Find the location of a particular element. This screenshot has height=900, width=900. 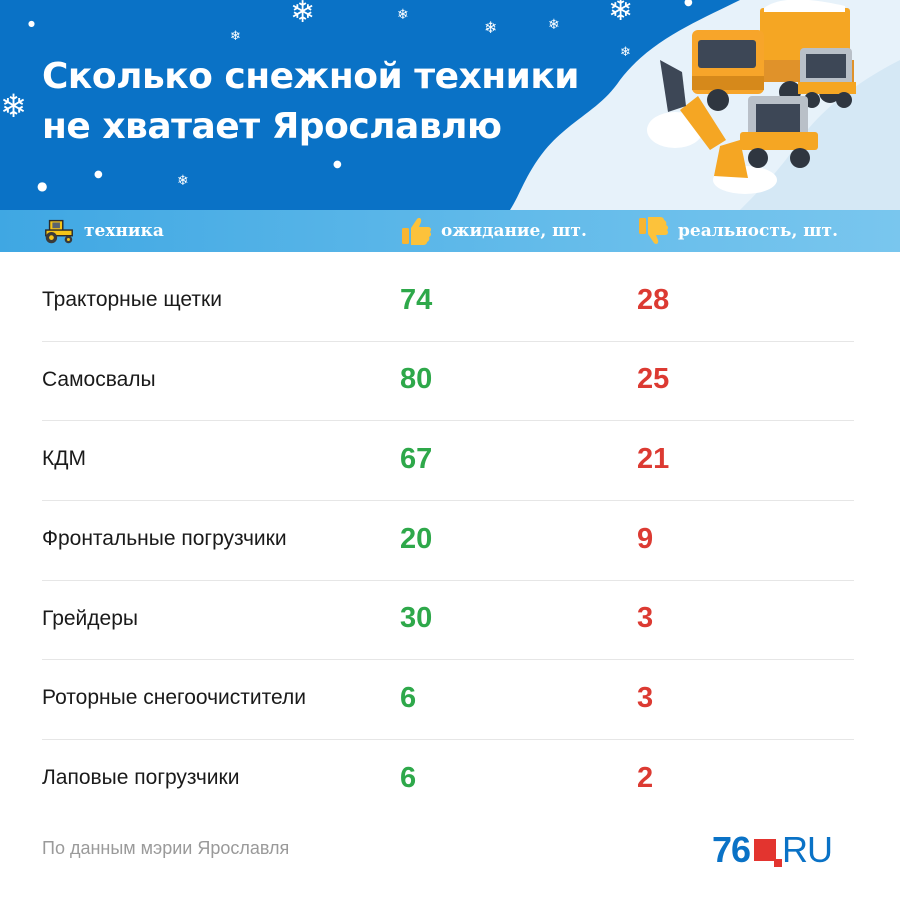

column-label: реальность, шт. is located at coordinates (758, 231).